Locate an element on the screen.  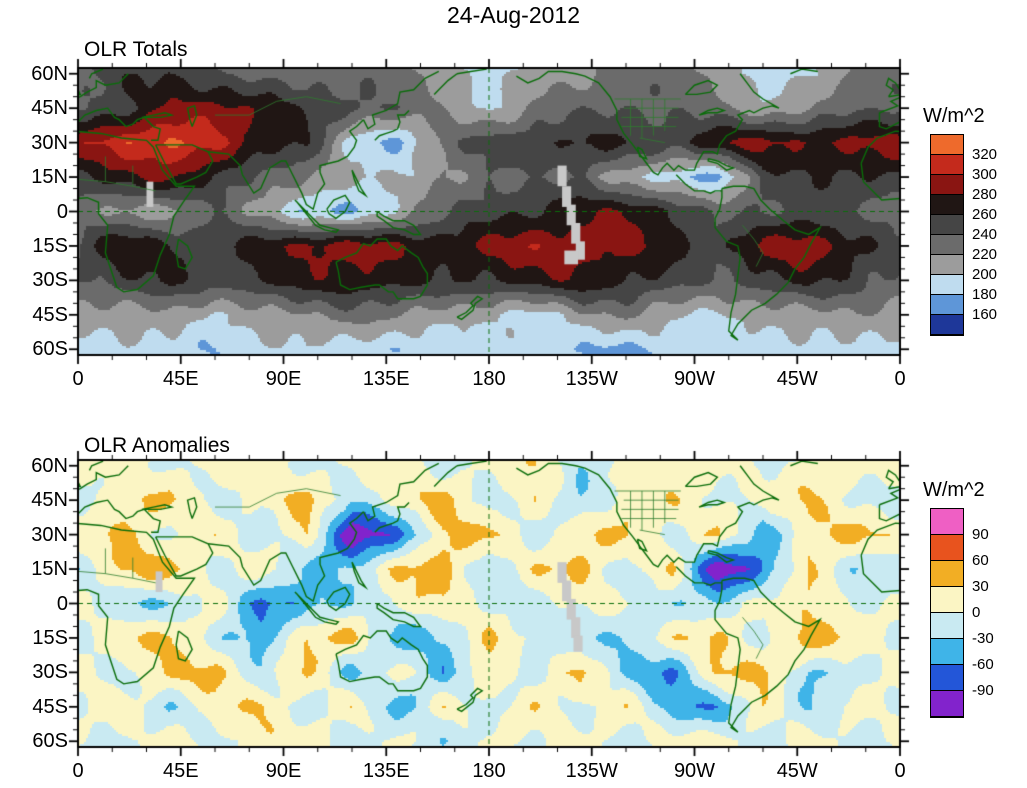
colorbar-tick-label: 0 is located at coordinates (976, 612).